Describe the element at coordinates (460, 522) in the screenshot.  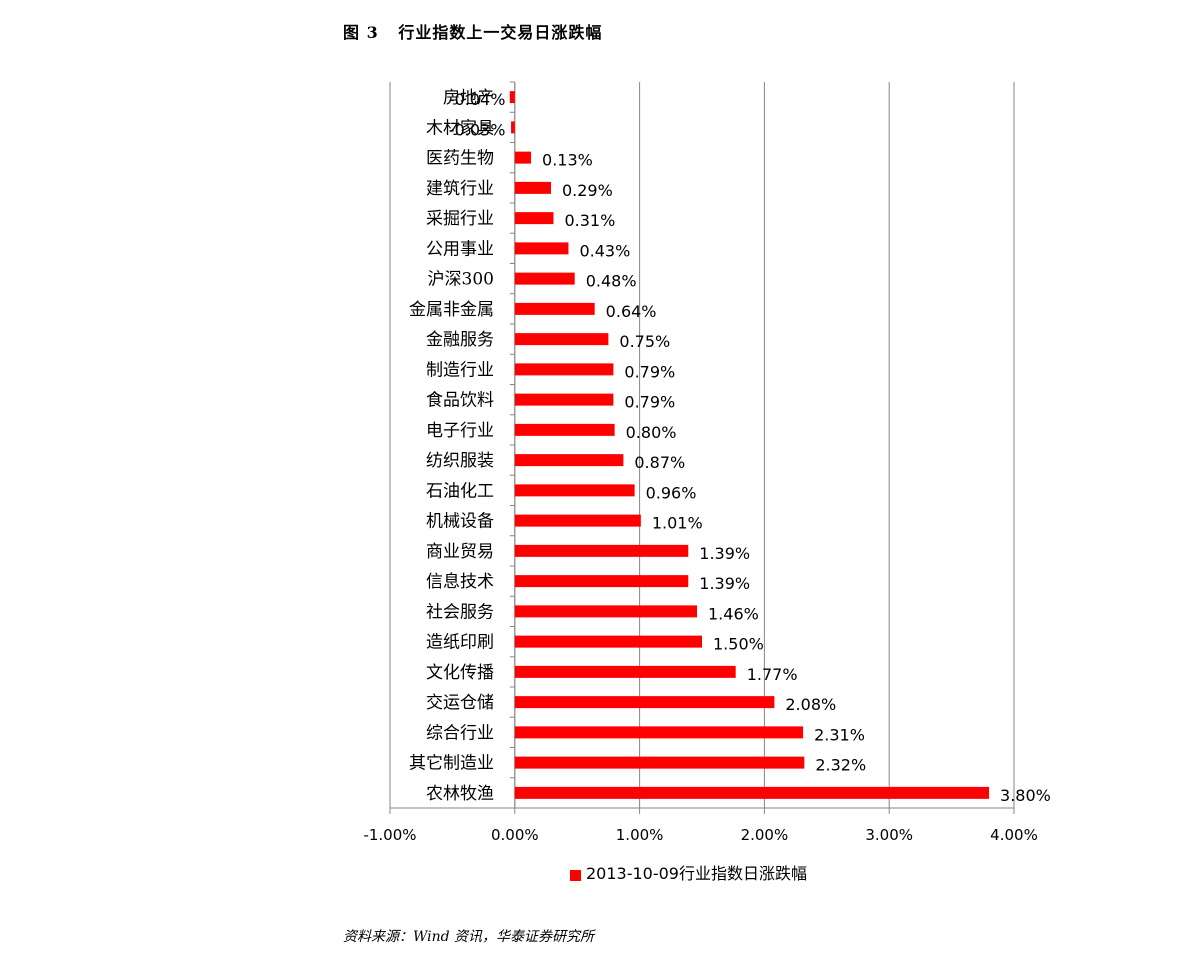
I see `category-label: 机械设备` at that location.